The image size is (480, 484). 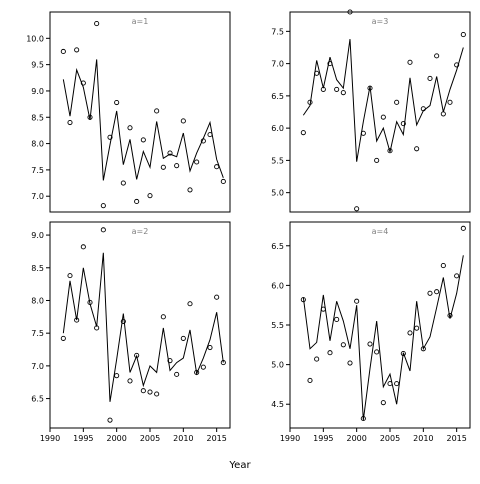 I want to click on panel-label: a=1, so click(x=140, y=21).